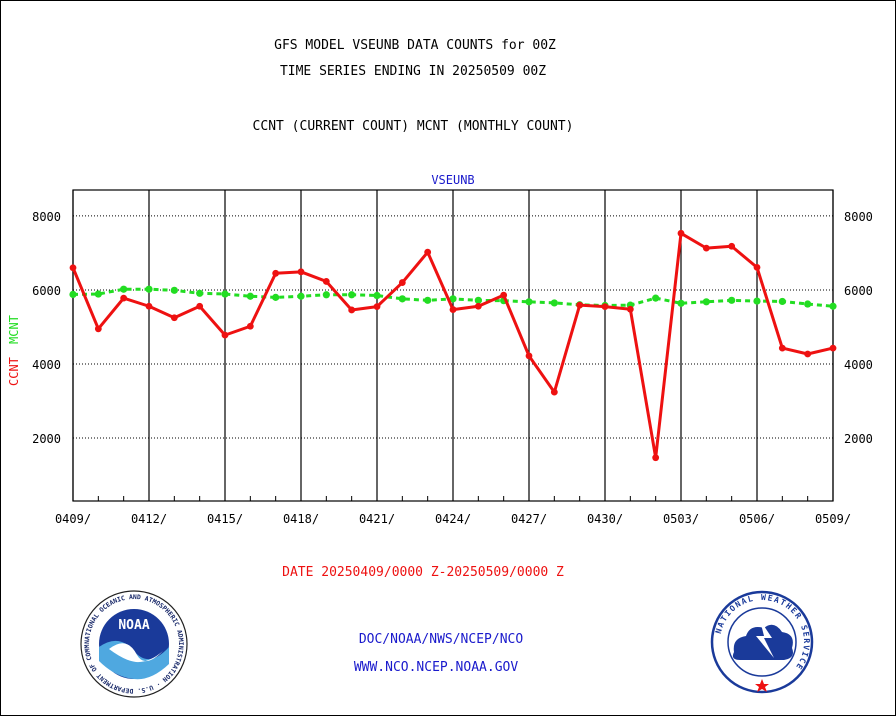 This screenshot has width=896, height=716. Describe the element at coordinates (46, 217) in the screenshot. I see `y-tick-label-left: 8000` at that location.